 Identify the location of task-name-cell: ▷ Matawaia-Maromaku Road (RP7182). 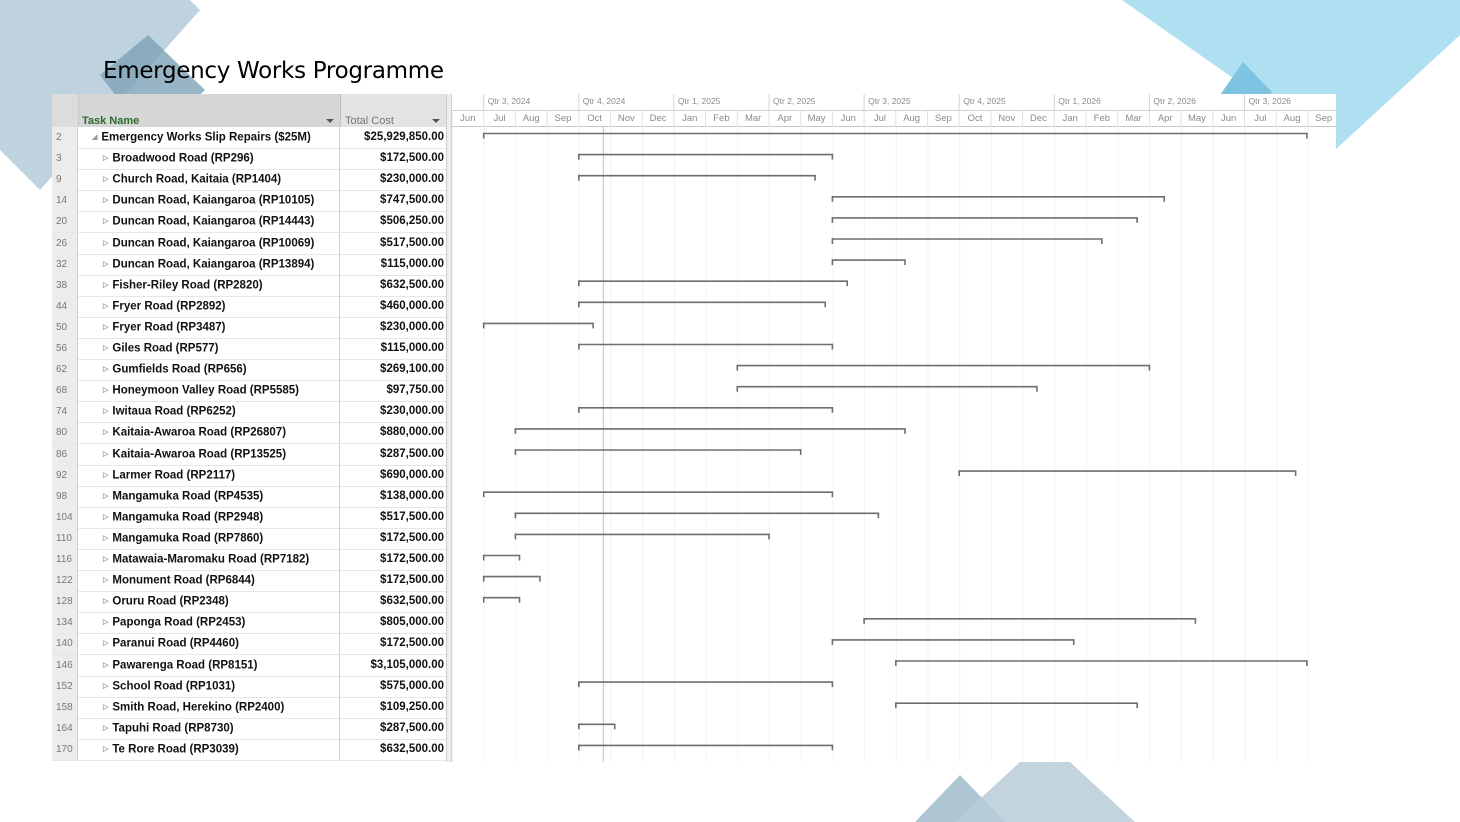
(209, 559).